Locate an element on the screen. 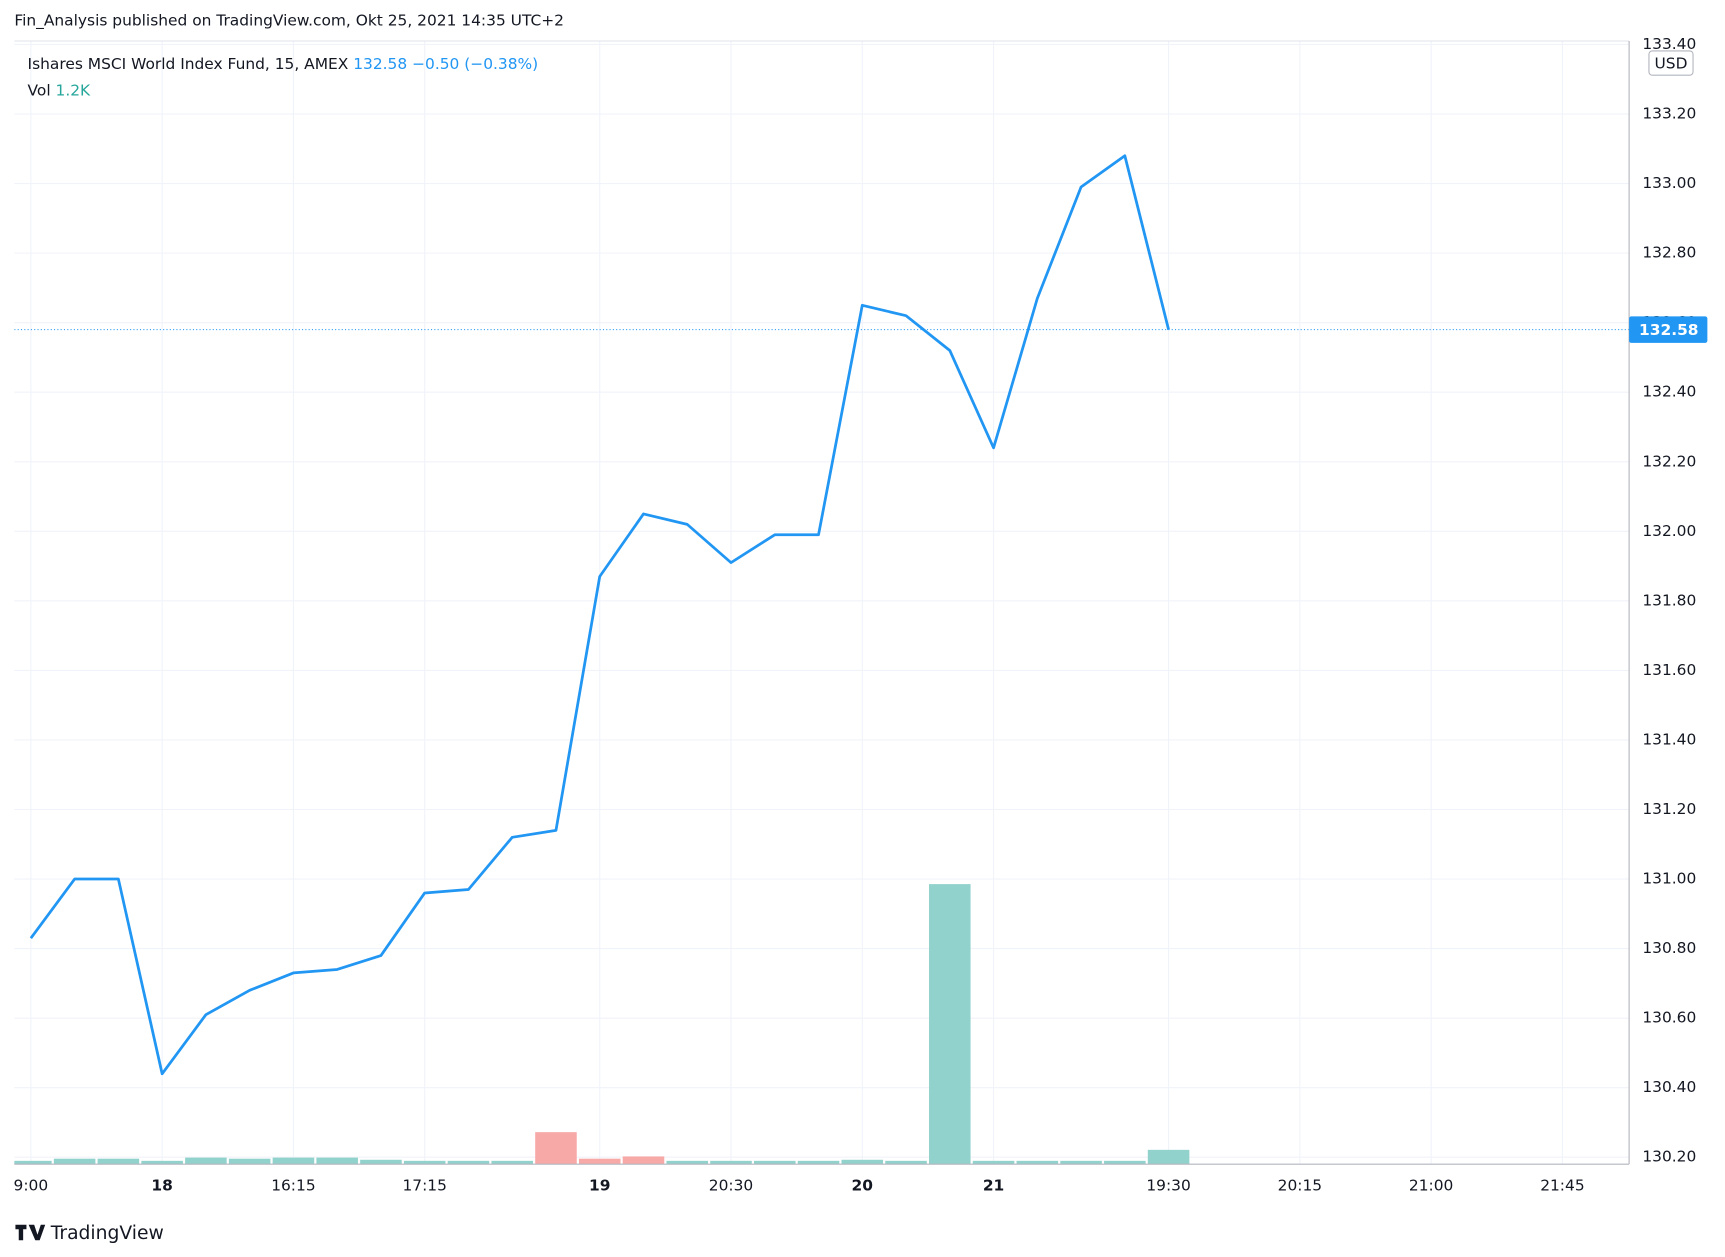  x-tick-label: 20:30 is located at coordinates (731, 1186).